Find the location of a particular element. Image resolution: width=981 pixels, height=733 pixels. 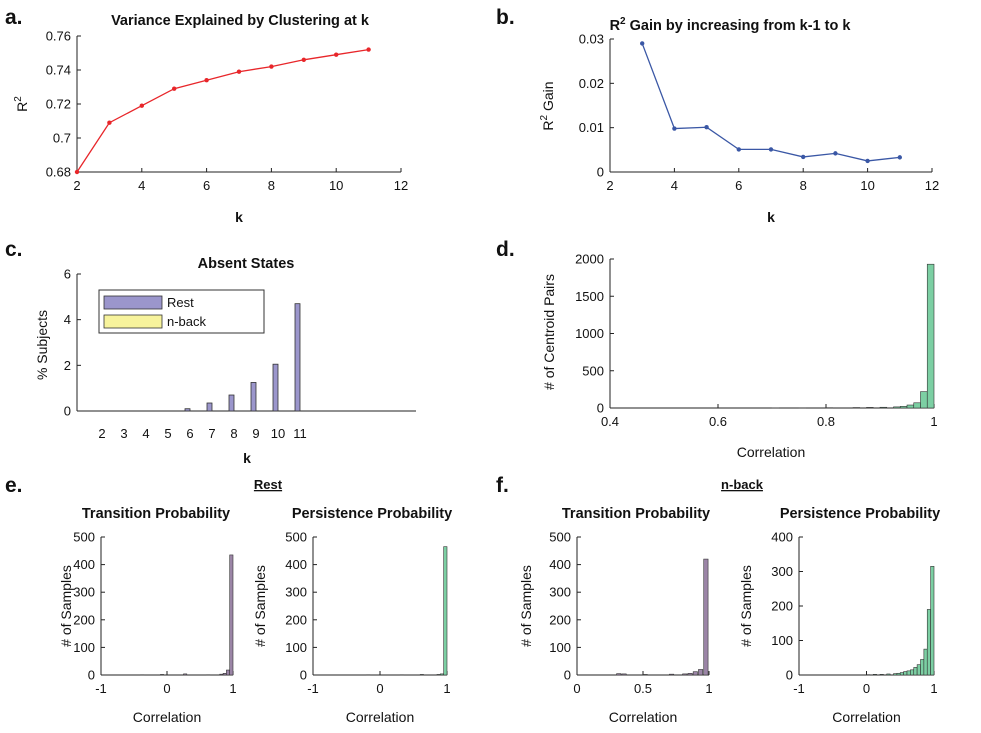

panel-b-axes: 0 0.01 0.02 0.03 2 4 6 8 10 12 is located at coordinates (759, 113).